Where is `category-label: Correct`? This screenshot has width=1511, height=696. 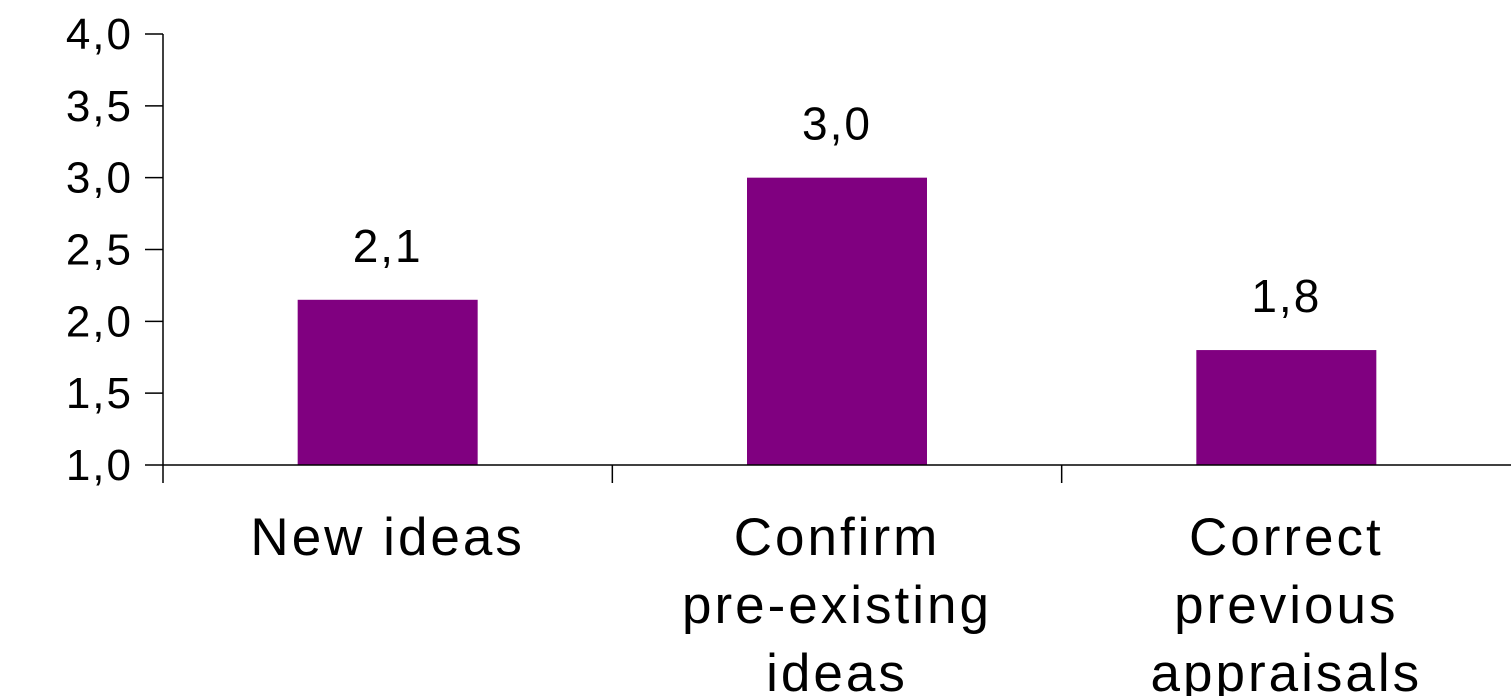
category-label: Correct is located at coordinates (1286, 537).